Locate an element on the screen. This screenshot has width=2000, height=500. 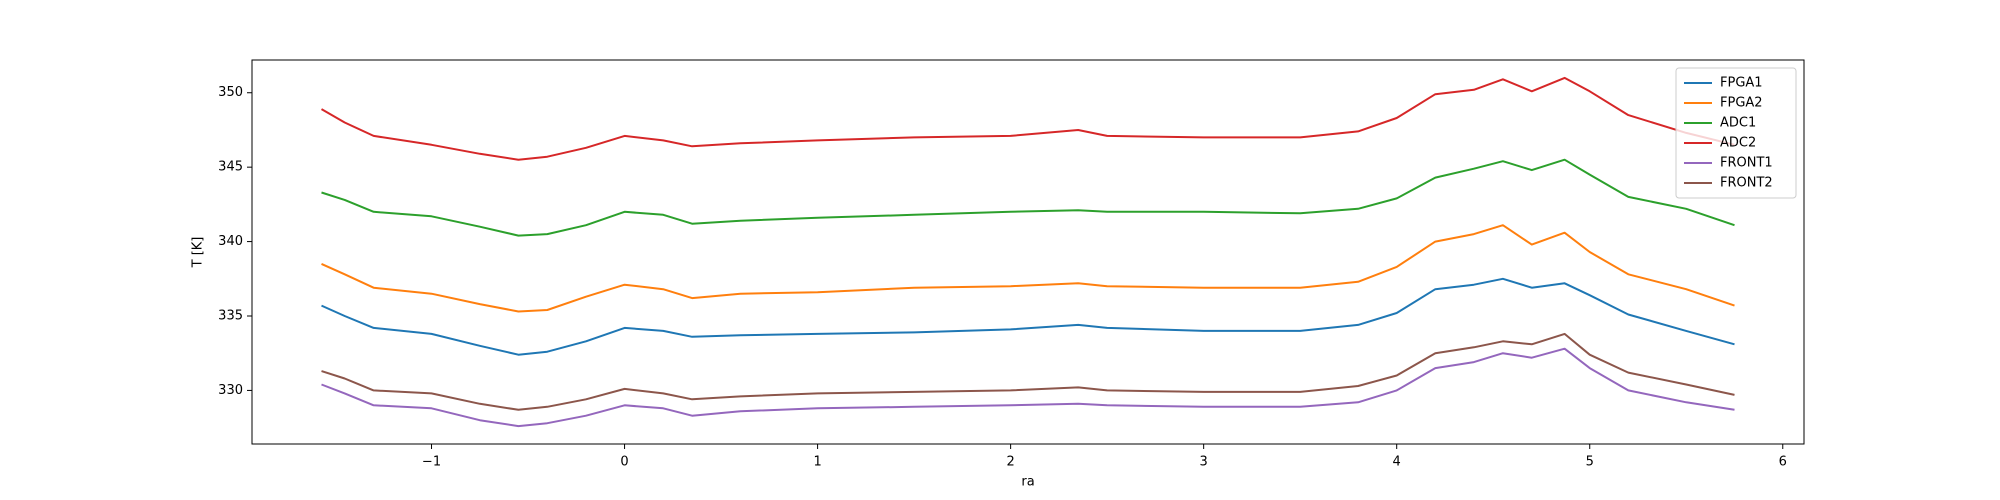
x-tick-label: 3 is located at coordinates (1204, 462).